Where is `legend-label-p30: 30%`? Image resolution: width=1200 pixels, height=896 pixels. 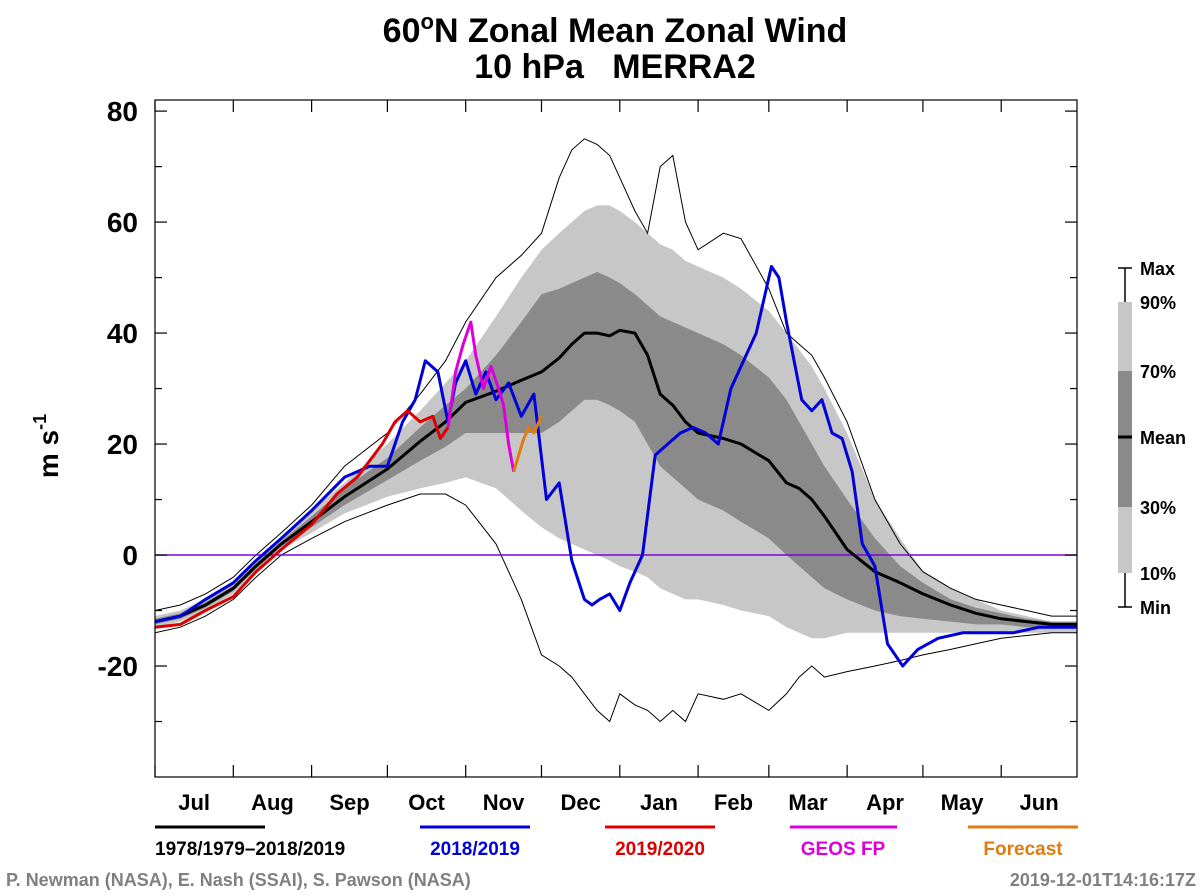
legend-label-p30: 30% is located at coordinates (1158, 508).